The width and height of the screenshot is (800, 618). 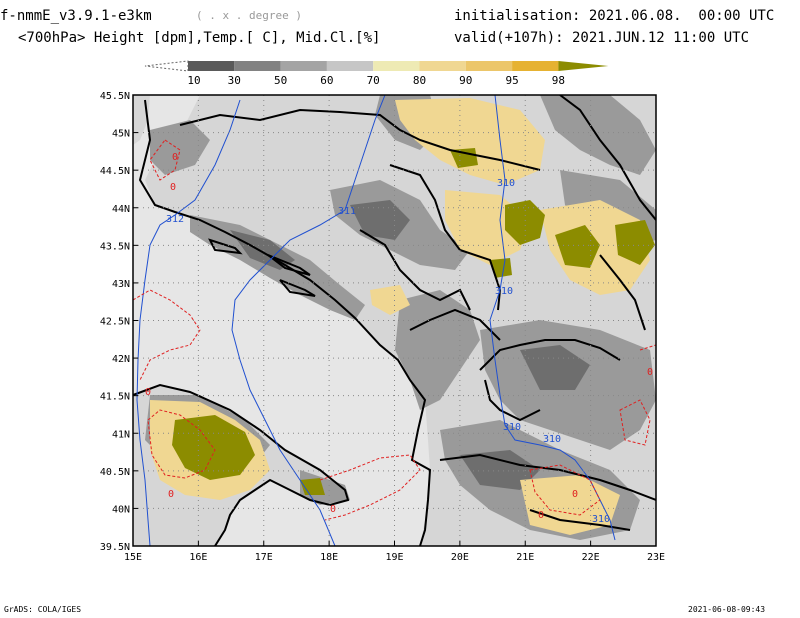 I want to click on colorbar-label: 80, so click(x=419, y=80).